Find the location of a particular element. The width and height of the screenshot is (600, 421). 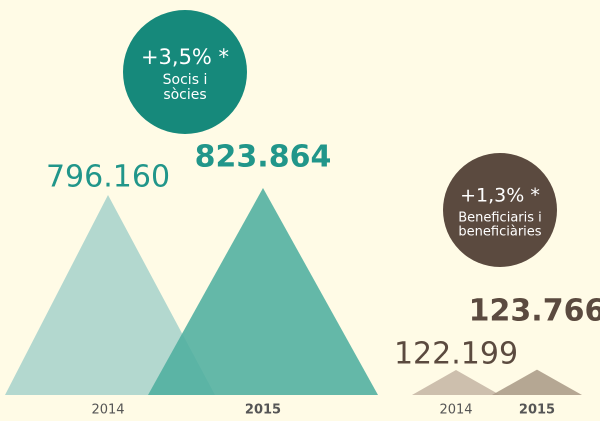

value-label: 122.199 is located at coordinates (456, 354).